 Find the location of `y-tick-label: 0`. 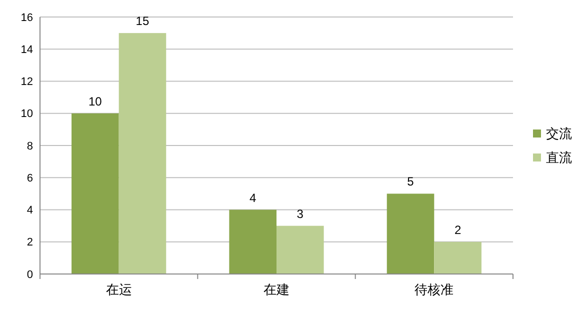

y-tick-label: 0 is located at coordinates (29, 274).